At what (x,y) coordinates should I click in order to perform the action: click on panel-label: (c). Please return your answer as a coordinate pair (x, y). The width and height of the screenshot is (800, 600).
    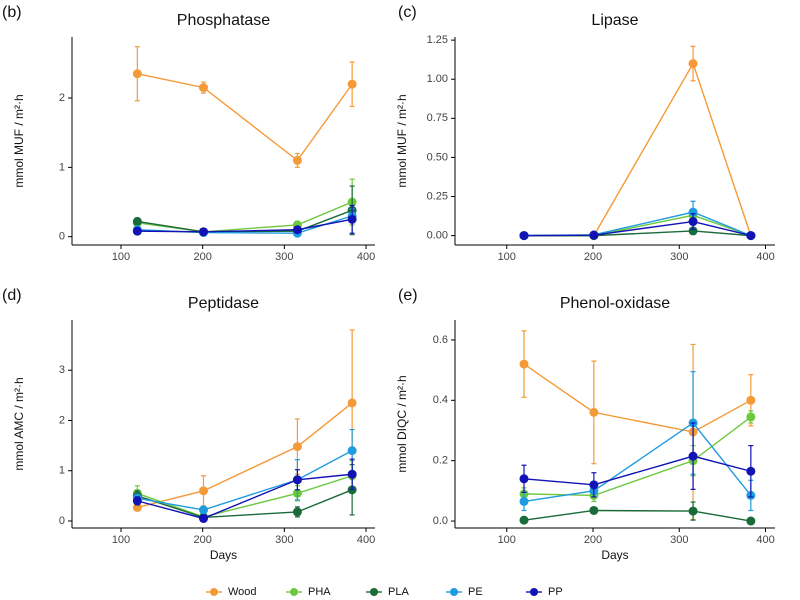
    Looking at the image, I should click on (407, 12).